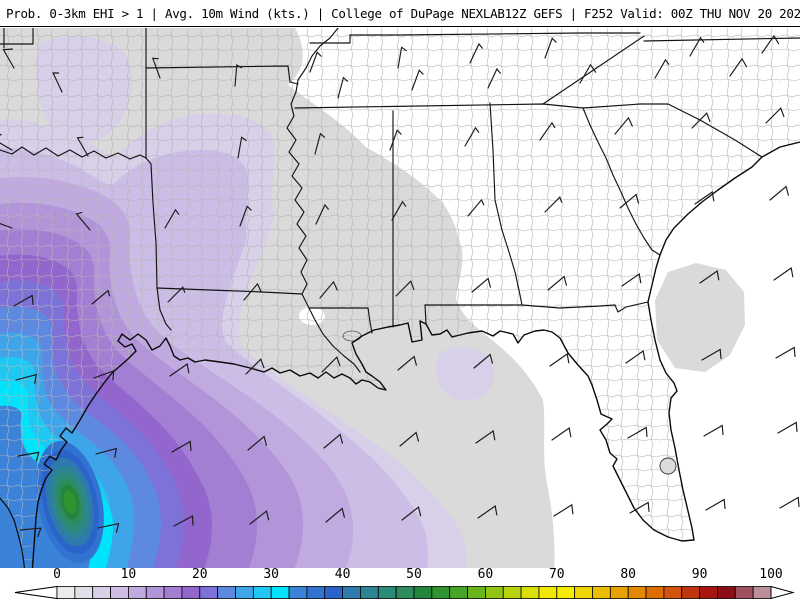  What do you see at coordinates (782, 592) in the screenshot?
I see `colorbar-right-arrow` at bounding box center [782, 592].